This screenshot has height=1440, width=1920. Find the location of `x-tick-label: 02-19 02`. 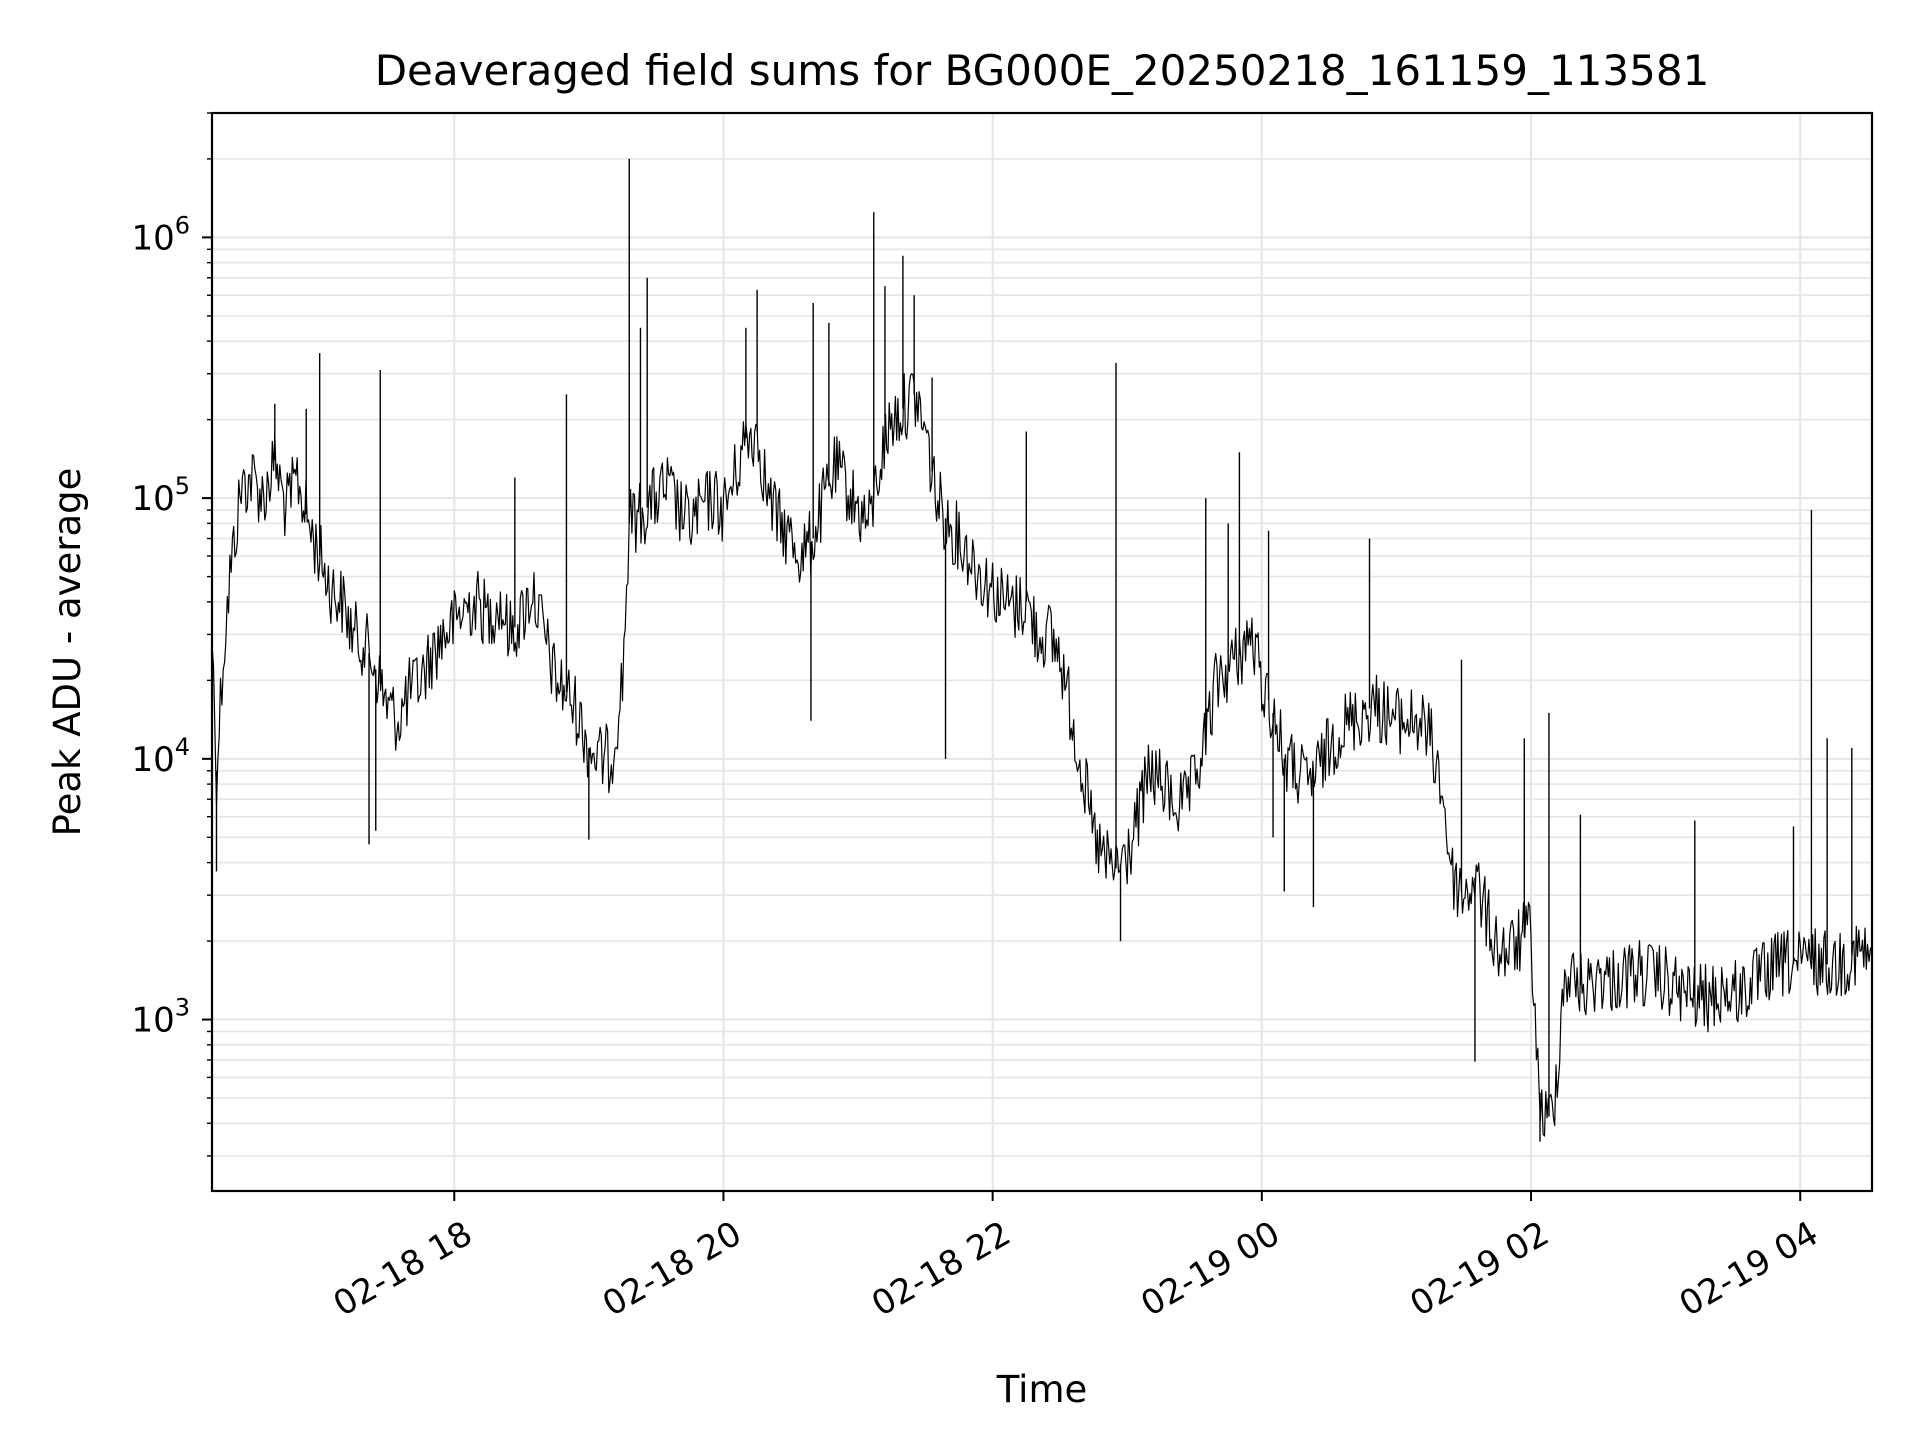

x-tick-label: 02-19 02 is located at coordinates (1480, 1269).